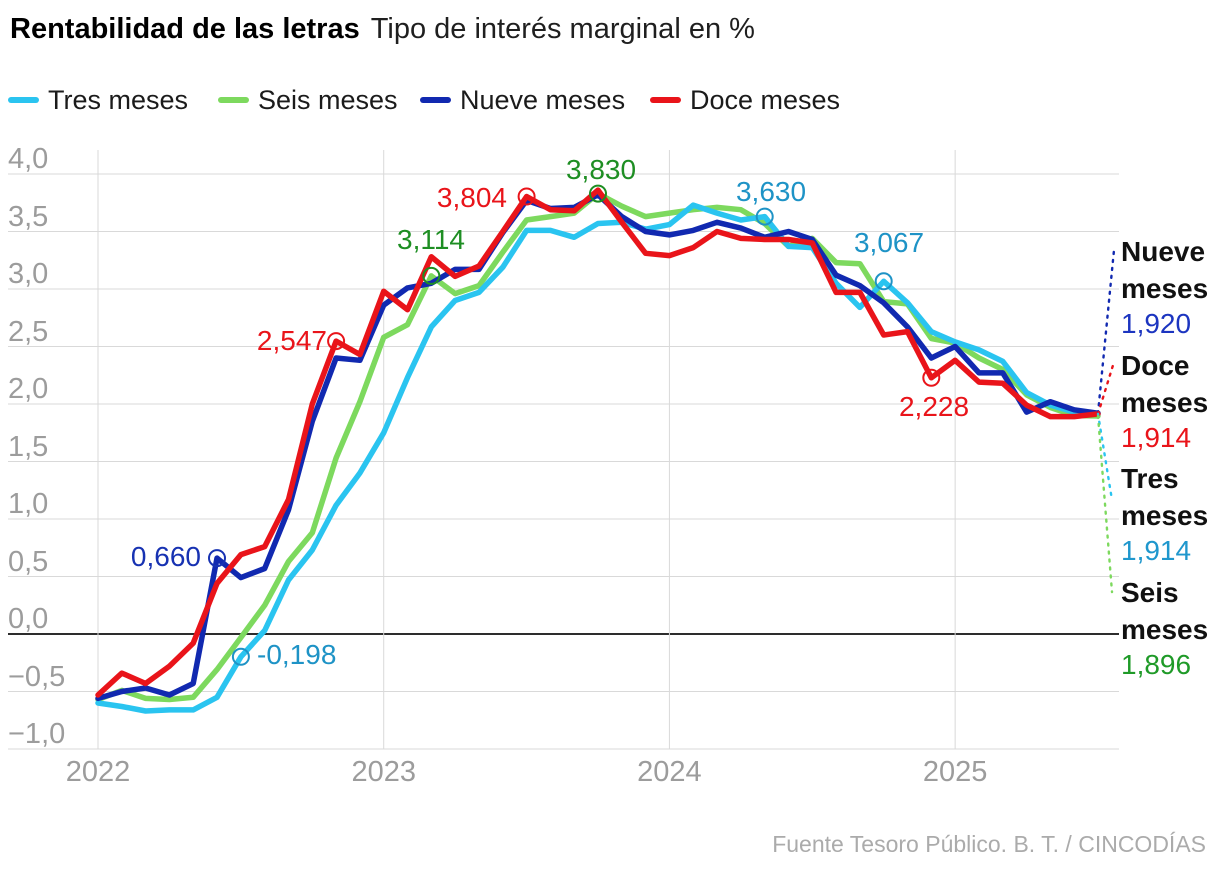  Describe the element at coordinates (764, 216) in the screenshot. I see `annotation-circle-3,630` at that location.